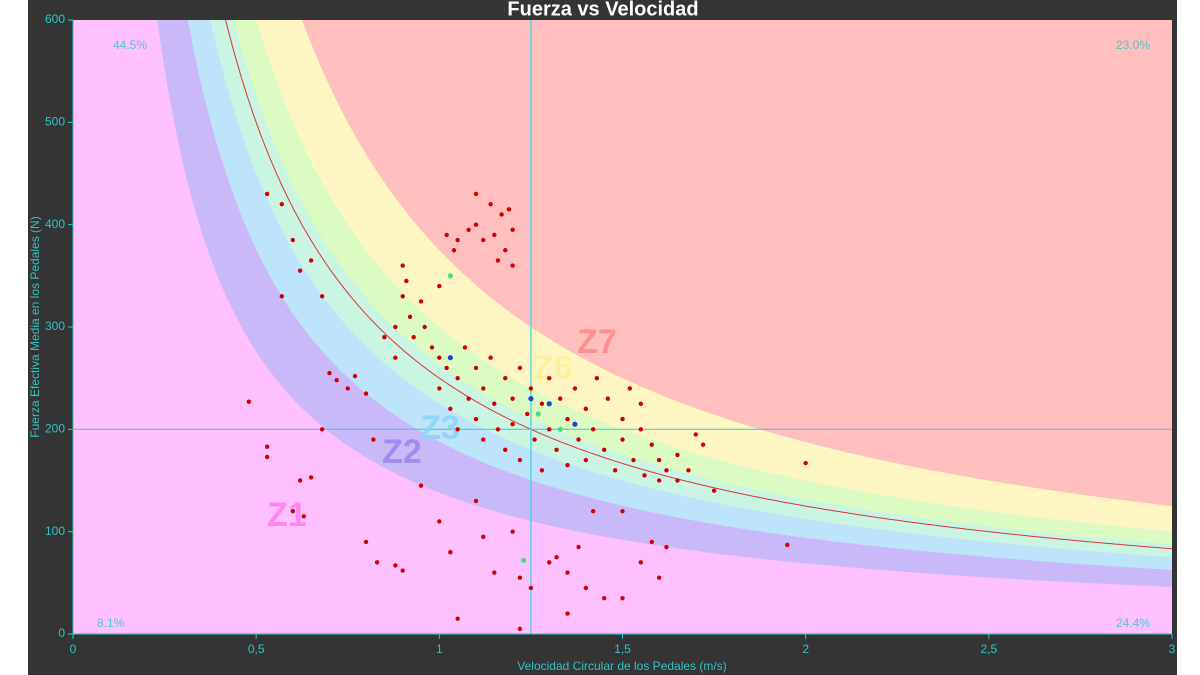  What do you see at coordinates (55, 429) in the screenshot?
I see `y-tick-label: 200` at bounding box center [55, 429].